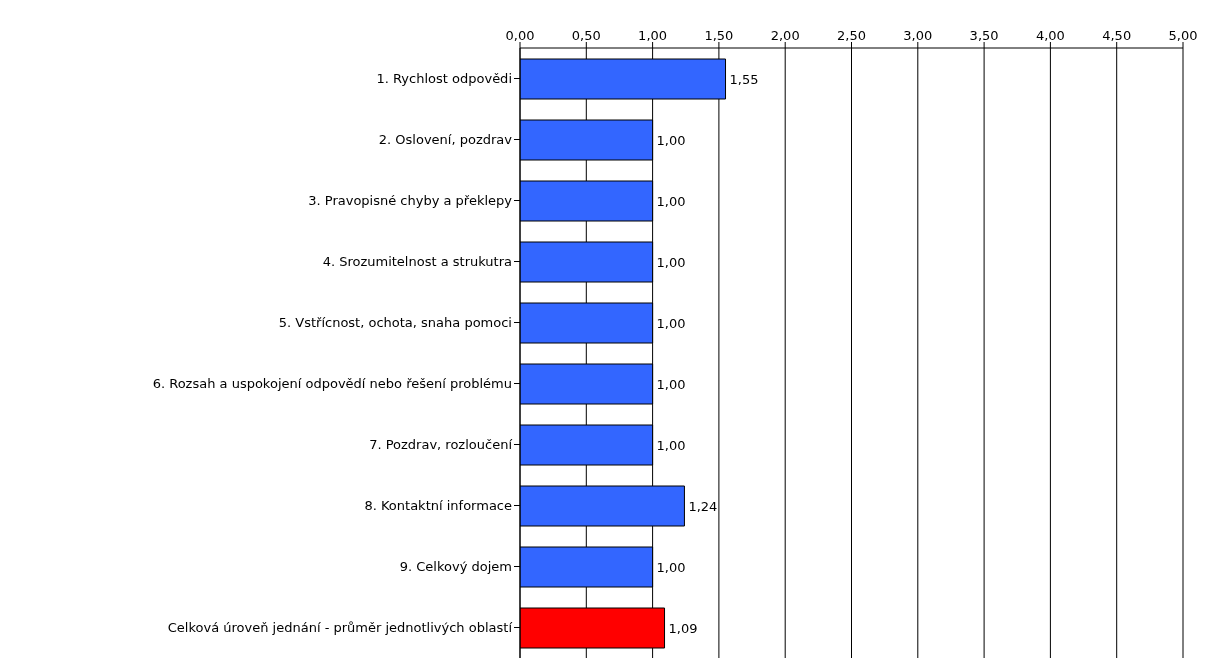 This screenshot has width=1206, height=670. I want to click on y-tick-label: Celková úroveň jednání - průměr jednotlivých oblastí, so click(340, 628).